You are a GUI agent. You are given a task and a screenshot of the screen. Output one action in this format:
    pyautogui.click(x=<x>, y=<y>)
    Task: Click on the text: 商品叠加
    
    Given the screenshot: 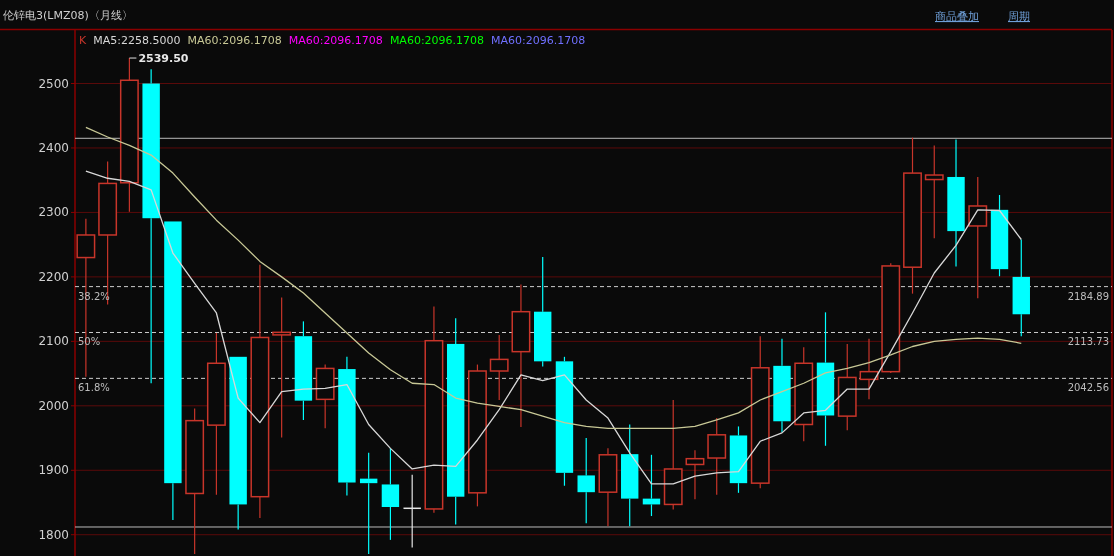 What is the action you would take?
    pyautogui.click(x=957, y=16)
    